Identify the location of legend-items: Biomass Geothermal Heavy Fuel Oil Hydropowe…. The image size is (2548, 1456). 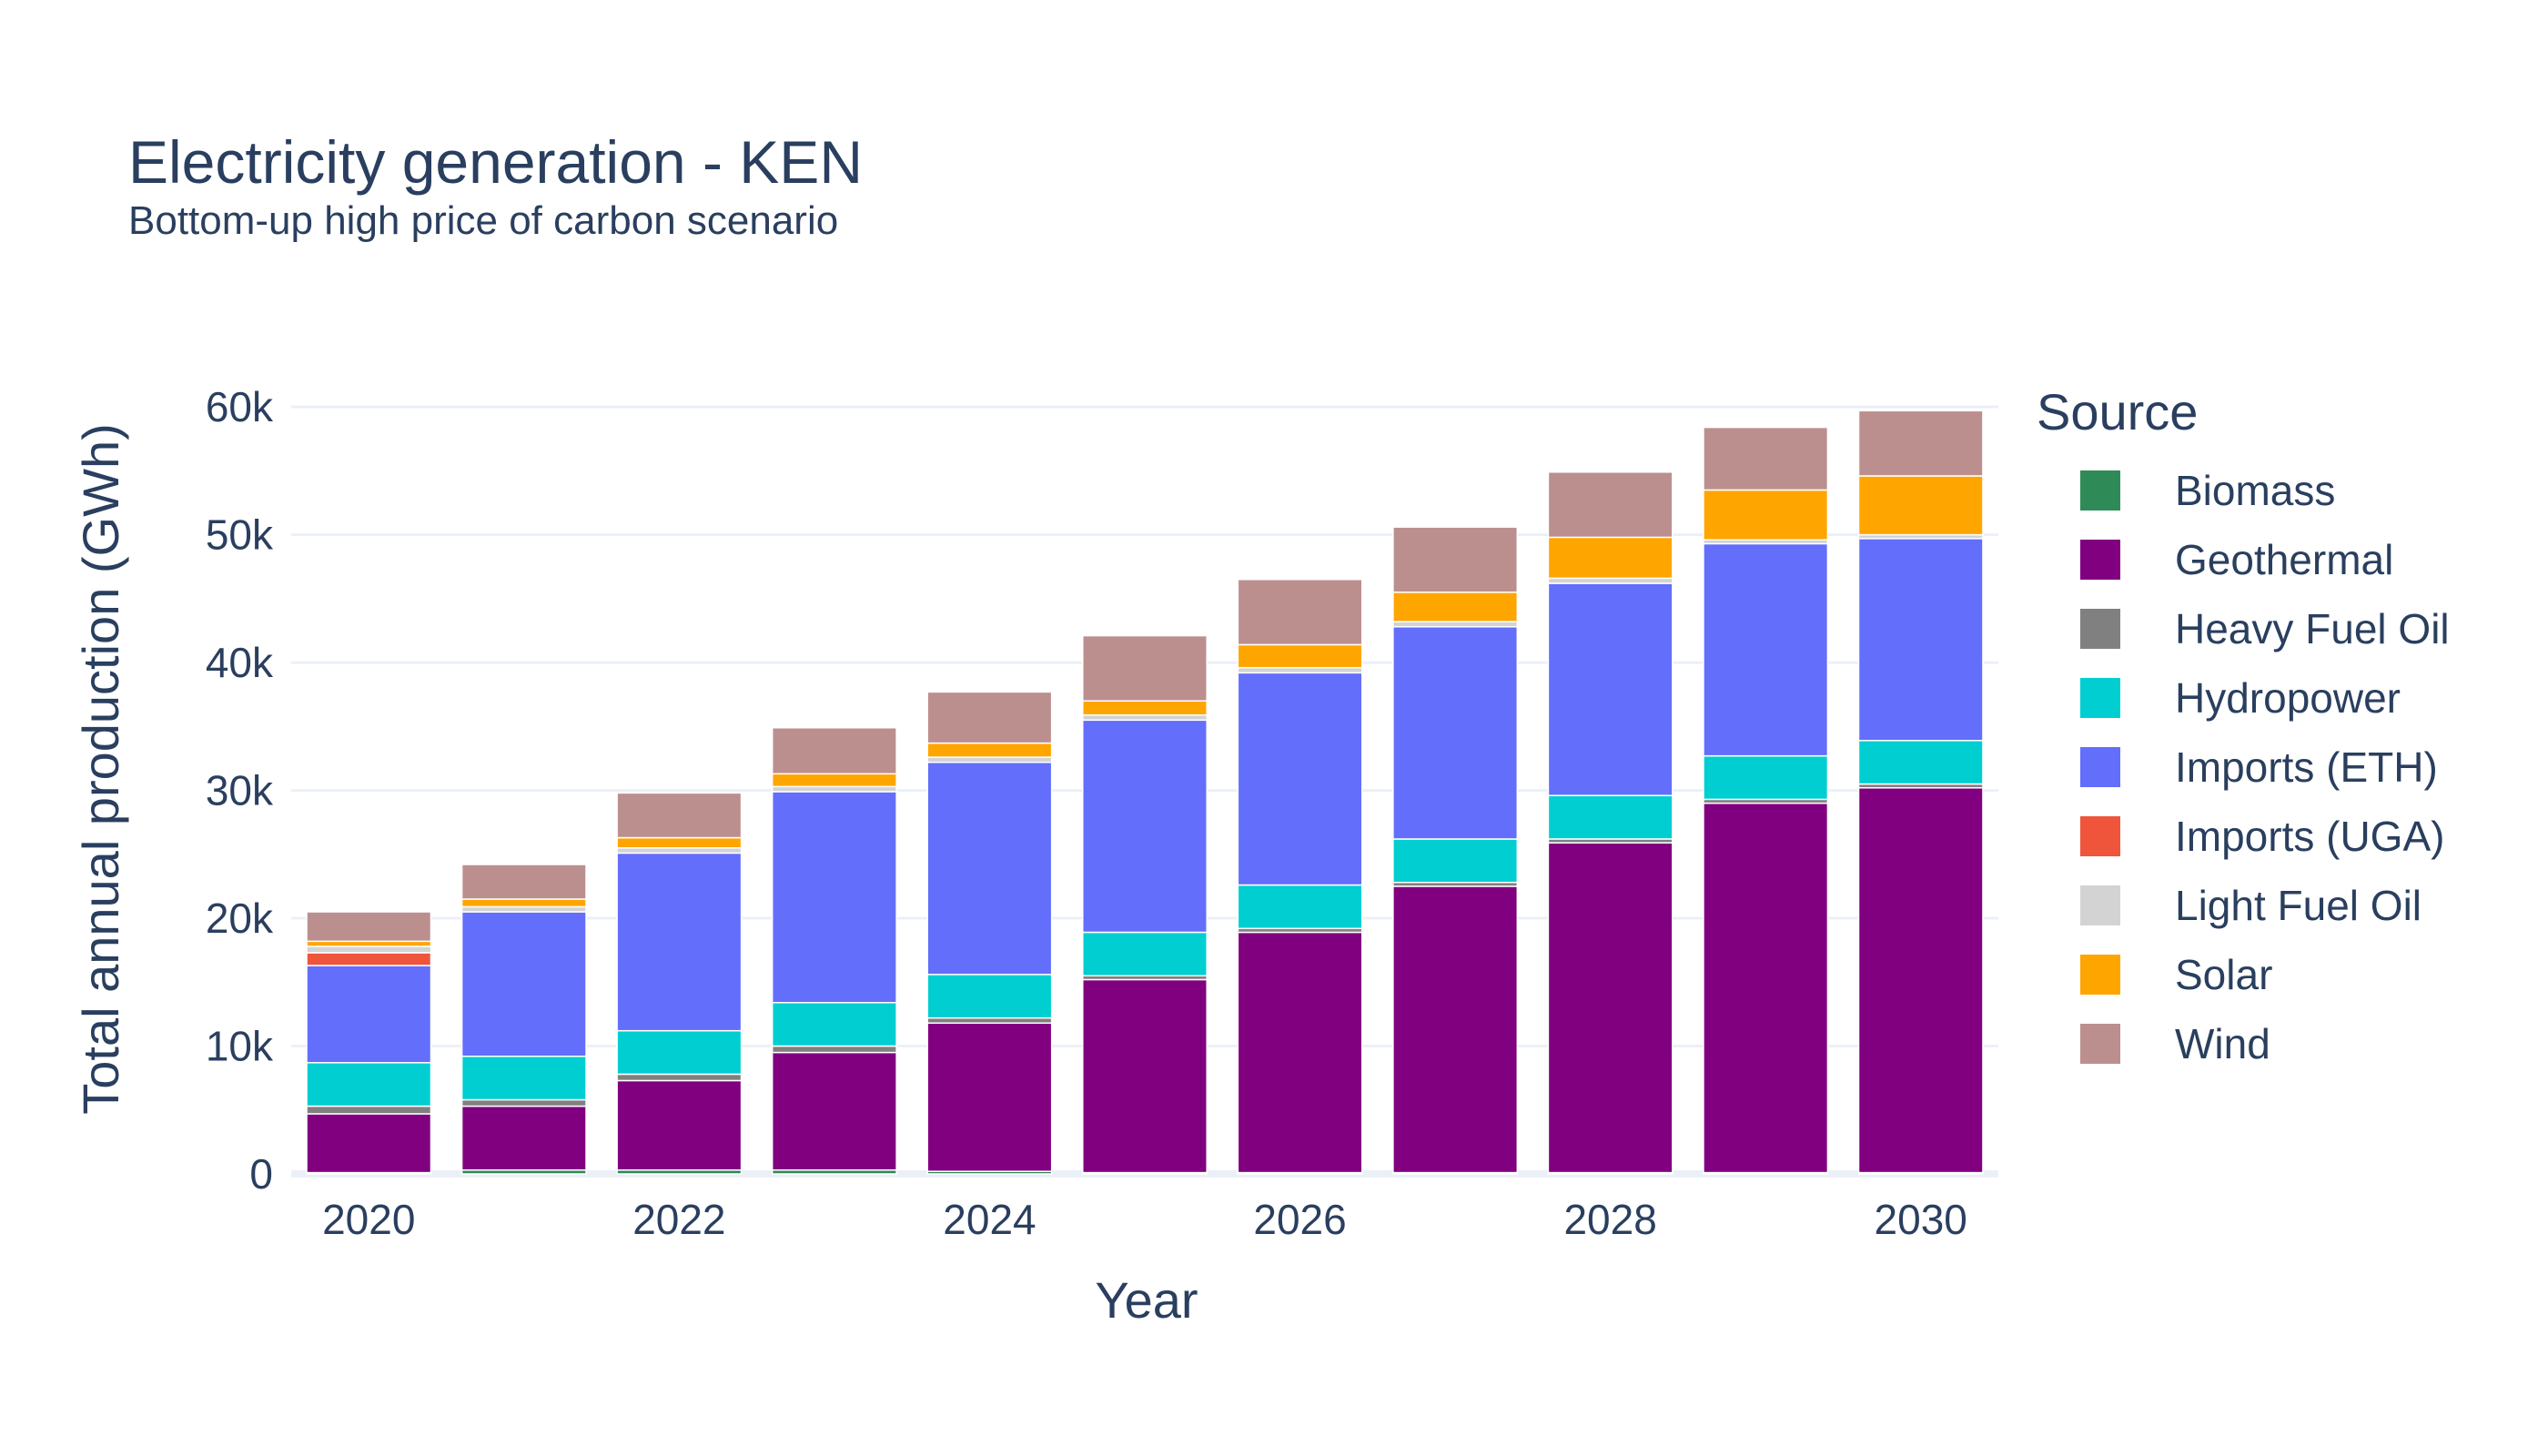
(2244, 767).